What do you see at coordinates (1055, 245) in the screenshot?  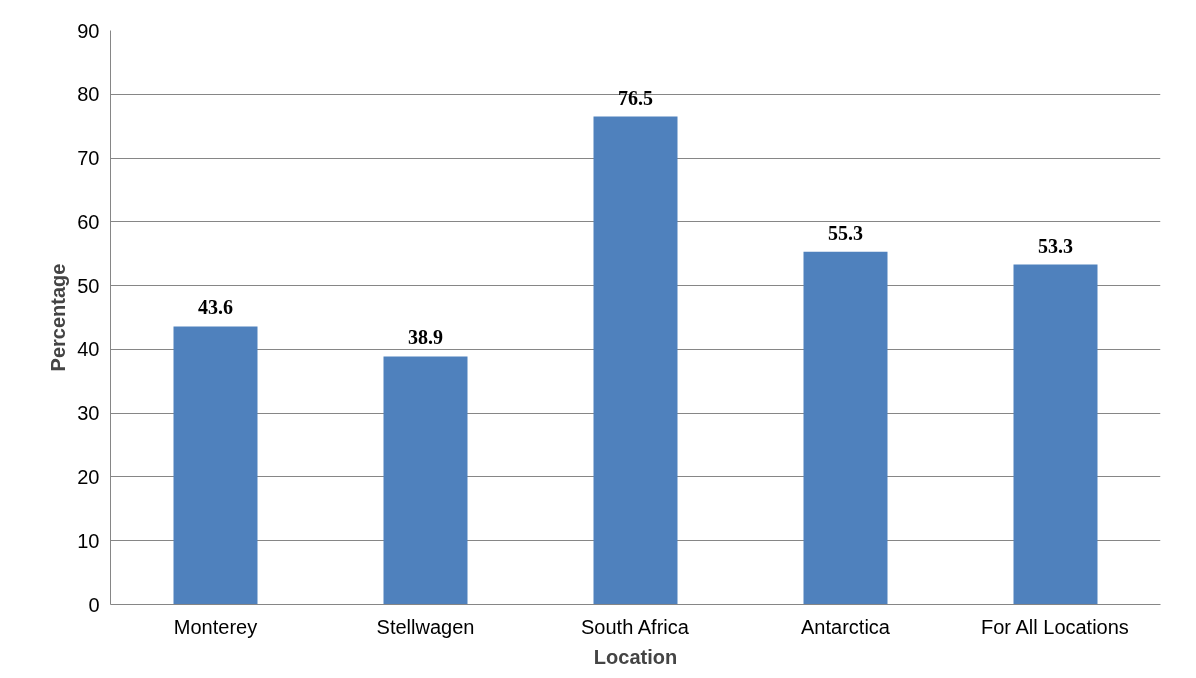 I see `data-label: 53.3` at bounding box center [1055, 245].